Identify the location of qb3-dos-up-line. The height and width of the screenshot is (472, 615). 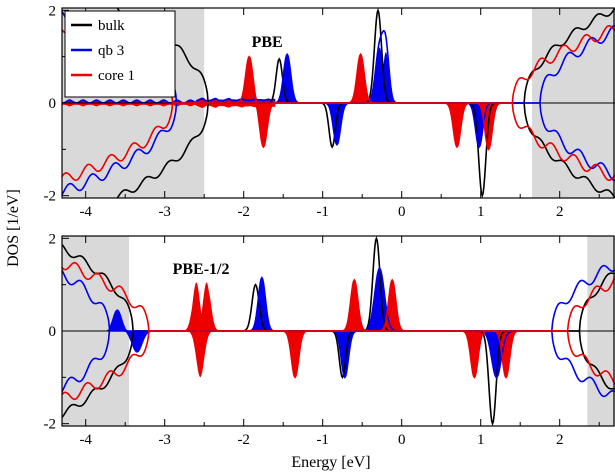
(338, 298).